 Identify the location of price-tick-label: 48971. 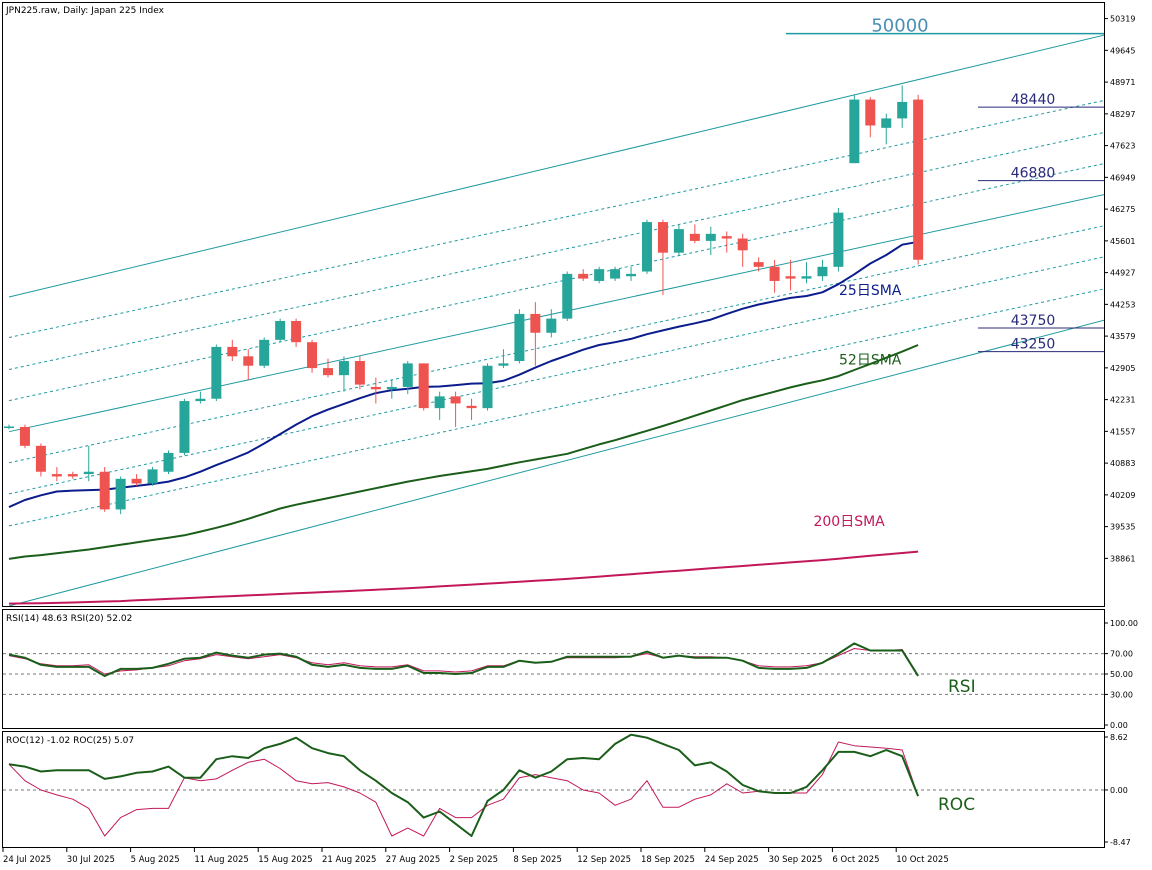
(1122, 82).